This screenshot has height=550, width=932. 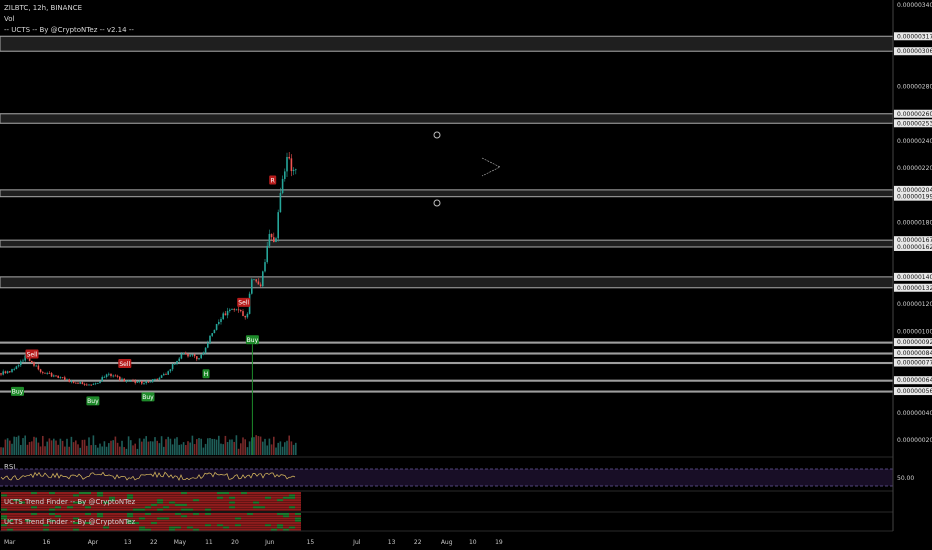 What do you see at coordinates (206, 374) in the screenshot?
I see `signal-label-7: H` at bounding box center [206, 374].